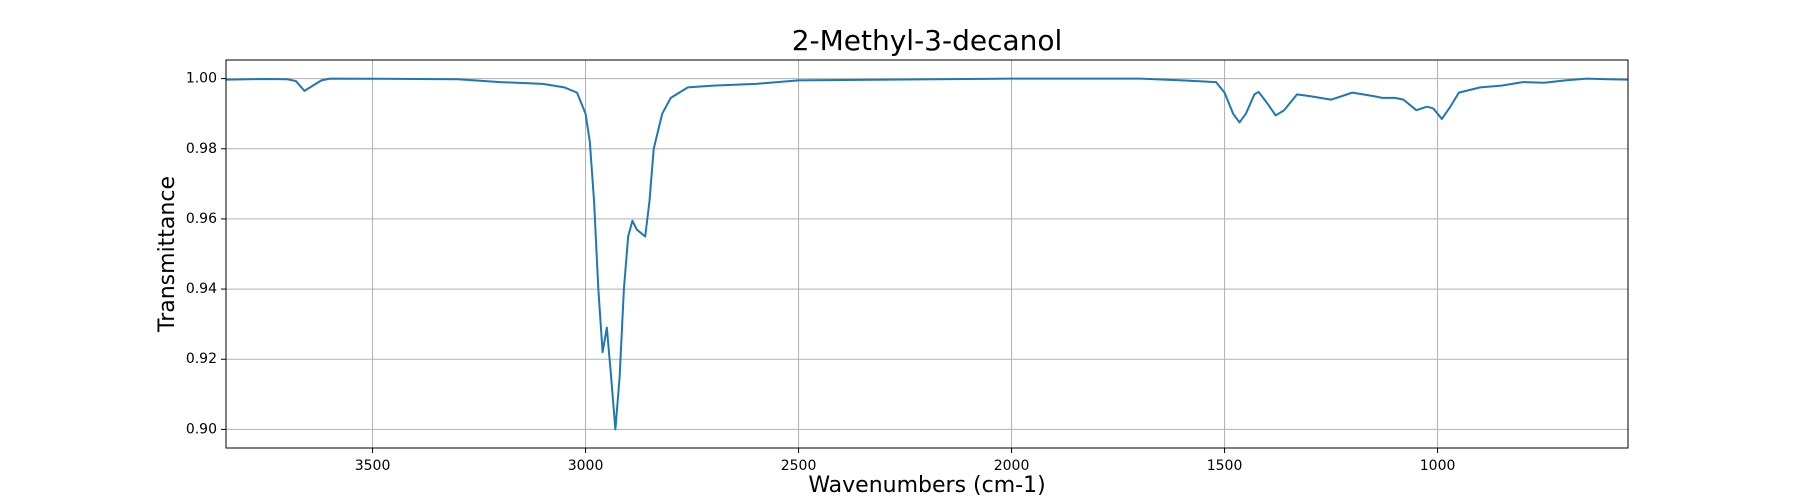 This screenshot has height=504, width=1800. What do you see at coordinates (799, 466) in the screenshot?
I see `x-tick-label: 2500` at bounding box center [799, 466].